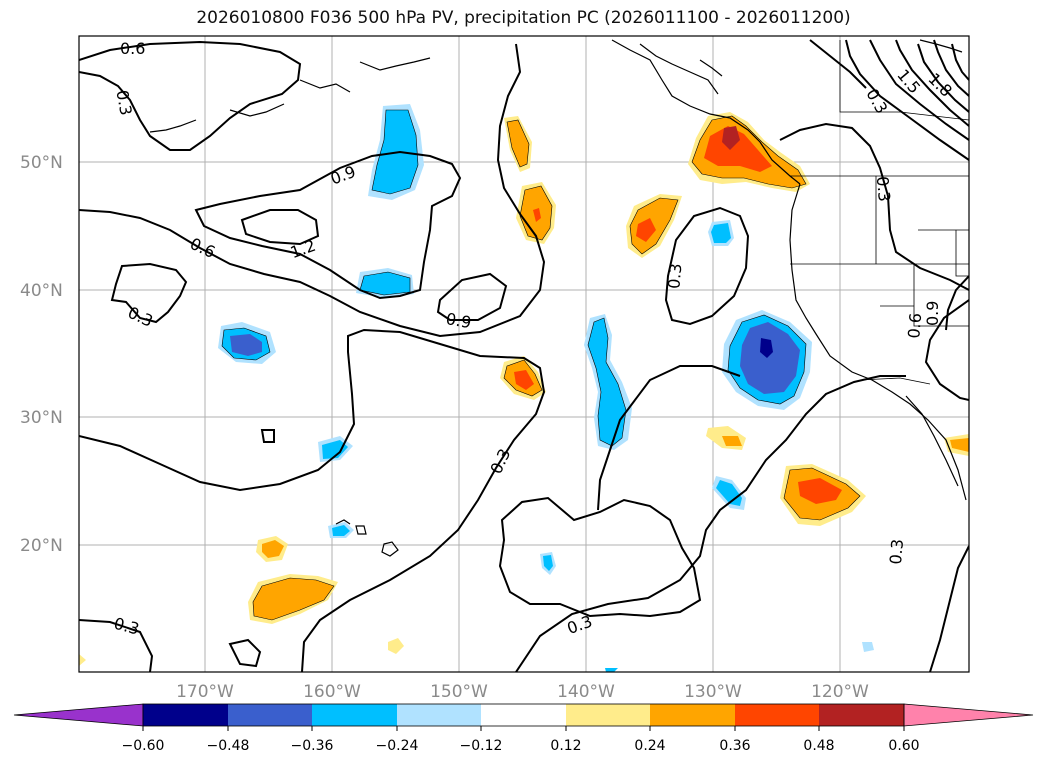  Describe the element at coordinates (818, 746) in the screenshot. I see `colorbar-tick-label: 0.48` at that location.